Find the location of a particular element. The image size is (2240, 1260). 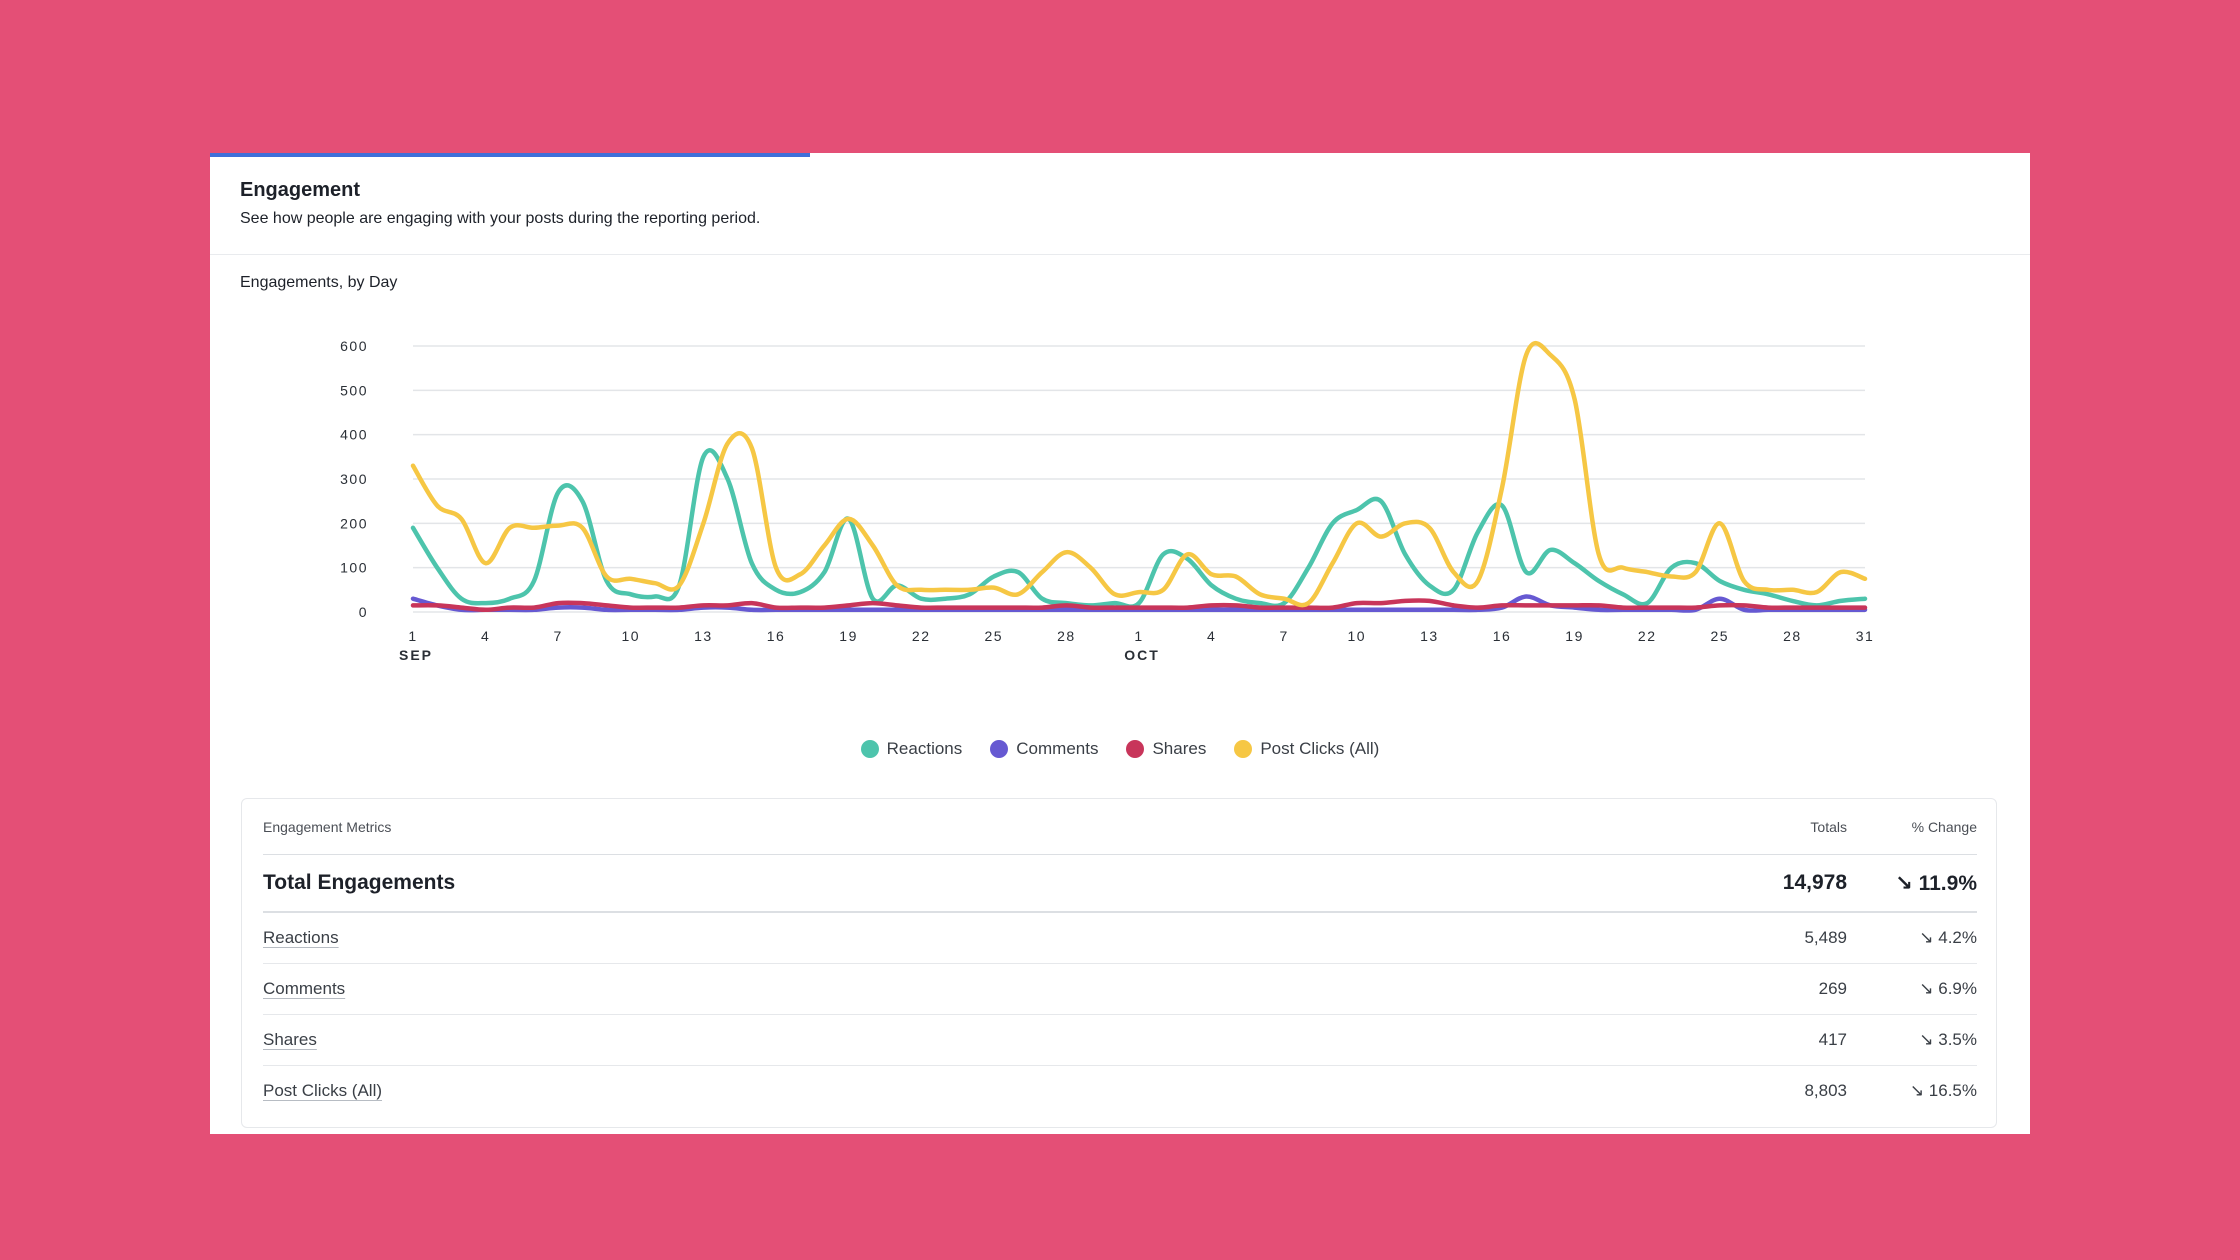

legend-item-shares: Shares is located at coordinates (1166, 749).